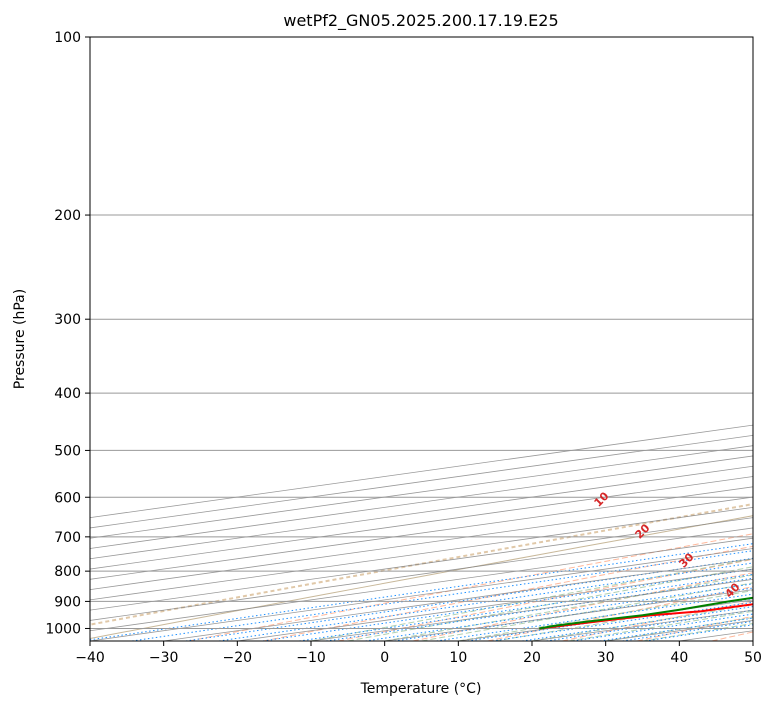  Describe the element at coordinates (67, 498) in the screenshot. I see `y-tick-label: 600` at that location.